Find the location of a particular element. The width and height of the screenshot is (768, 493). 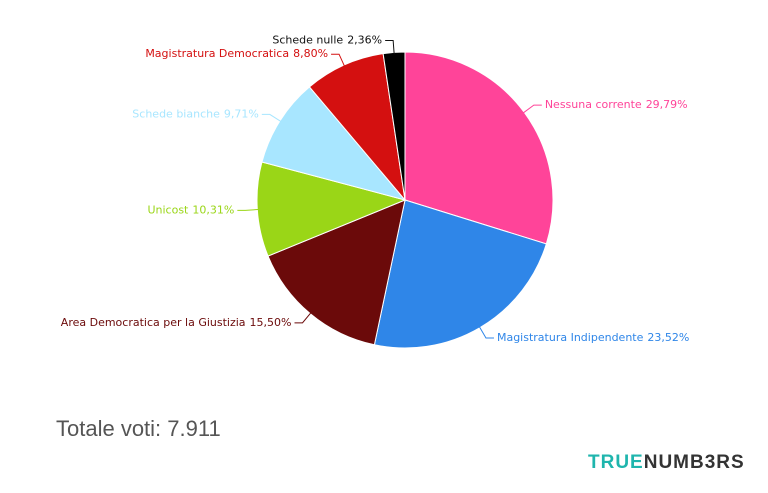

slice-value-label: 2,36% is located at coordinates (364, 39).